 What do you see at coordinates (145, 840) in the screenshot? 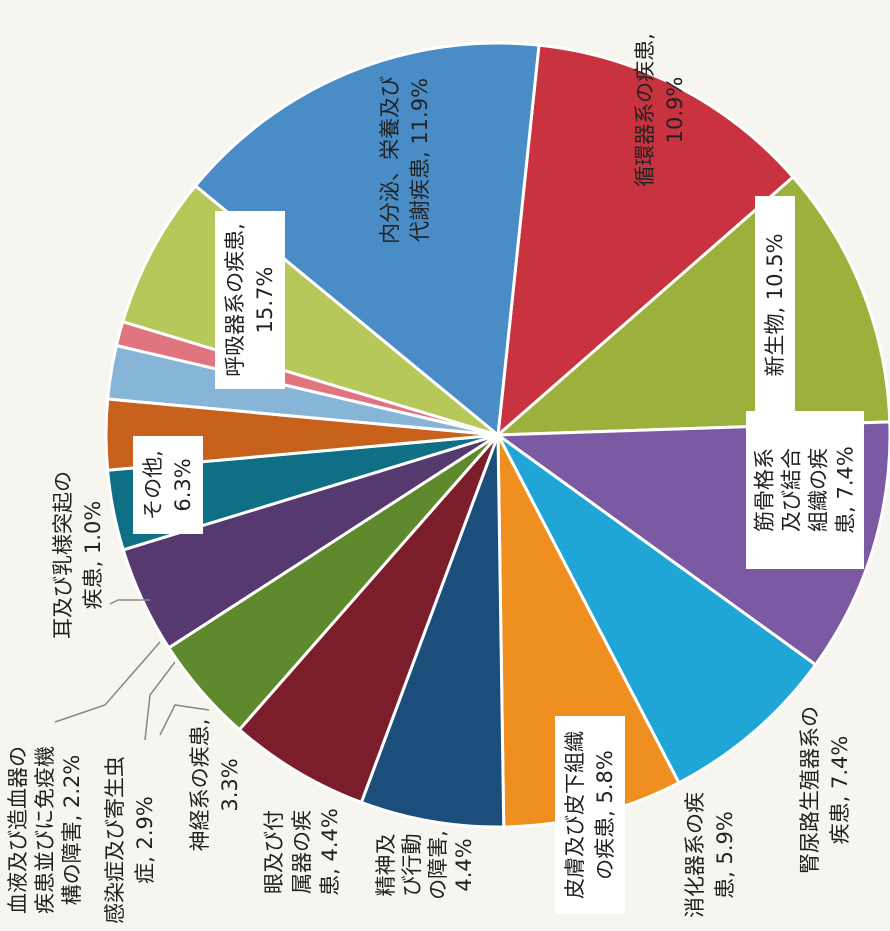
I see `slice-label-line: 症, 2.9%` at bounding box center [145, 840].